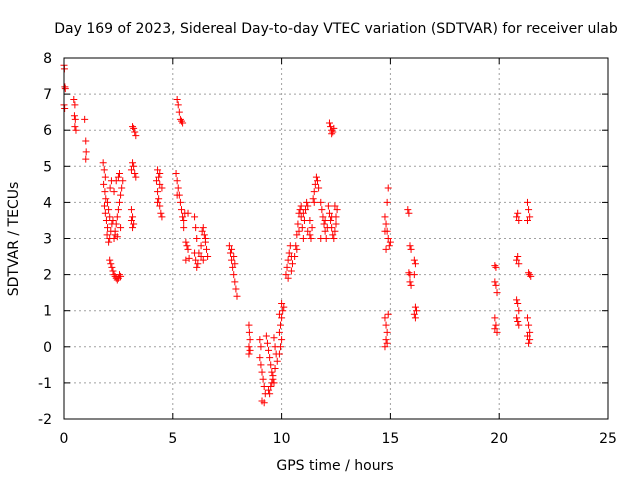 The width and height of the screenshot is (640, 480). What do you see at coordinates (334, 466) in the screenshot?
I see `x-axis-label: GPS time / hours` at bounding box center [334, 466].